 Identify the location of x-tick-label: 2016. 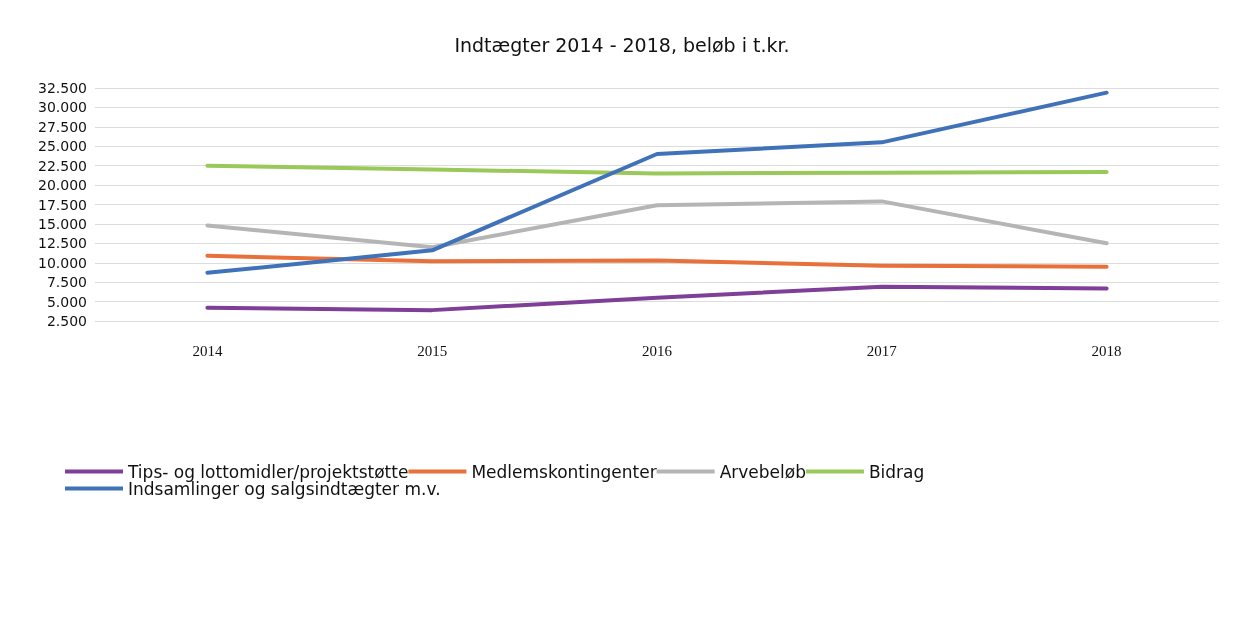
(657, 350).